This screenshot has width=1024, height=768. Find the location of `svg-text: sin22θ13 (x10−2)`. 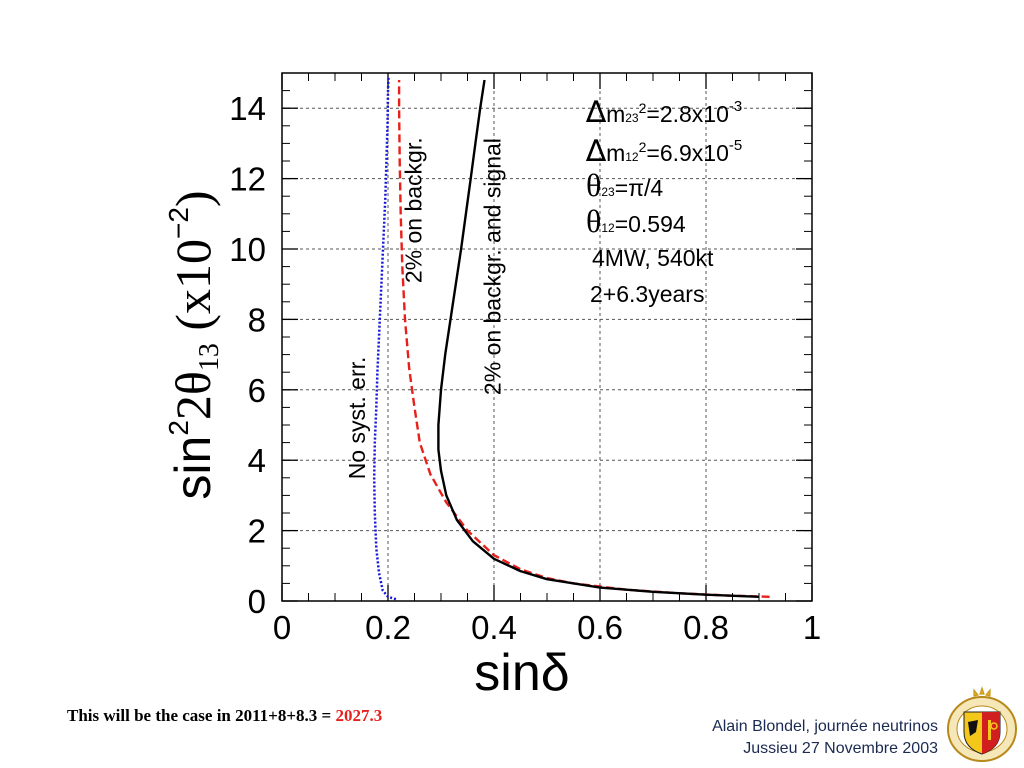

svg-text: sin22θ13 (x10−2) is located at coordinates (194, 344).